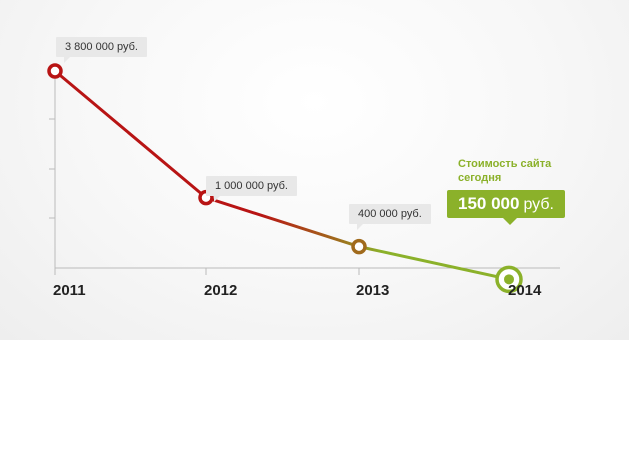 Image resolution: width=629 pixels, height=460 pixels. What do you see at coordinates (55, 71) in the screenshot?
I see `data-point-2011` at bounding box center [55, 71].